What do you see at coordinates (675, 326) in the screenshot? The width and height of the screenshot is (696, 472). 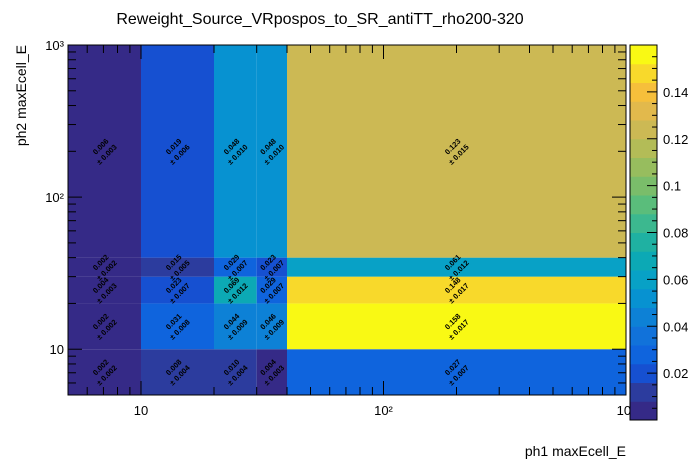 I see `color-scale-label: 0.04` at bounding box center [675, 326].